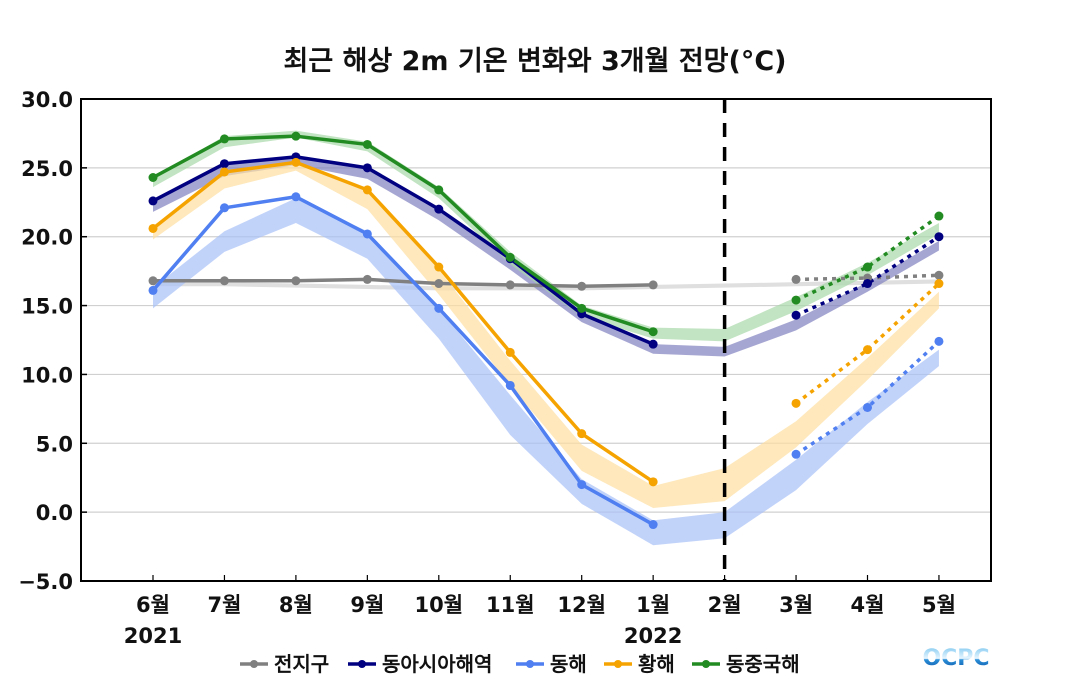 This screenshot has width=1070, height=700. I want to click on x-tick-label: 8월, so click(296, 605).